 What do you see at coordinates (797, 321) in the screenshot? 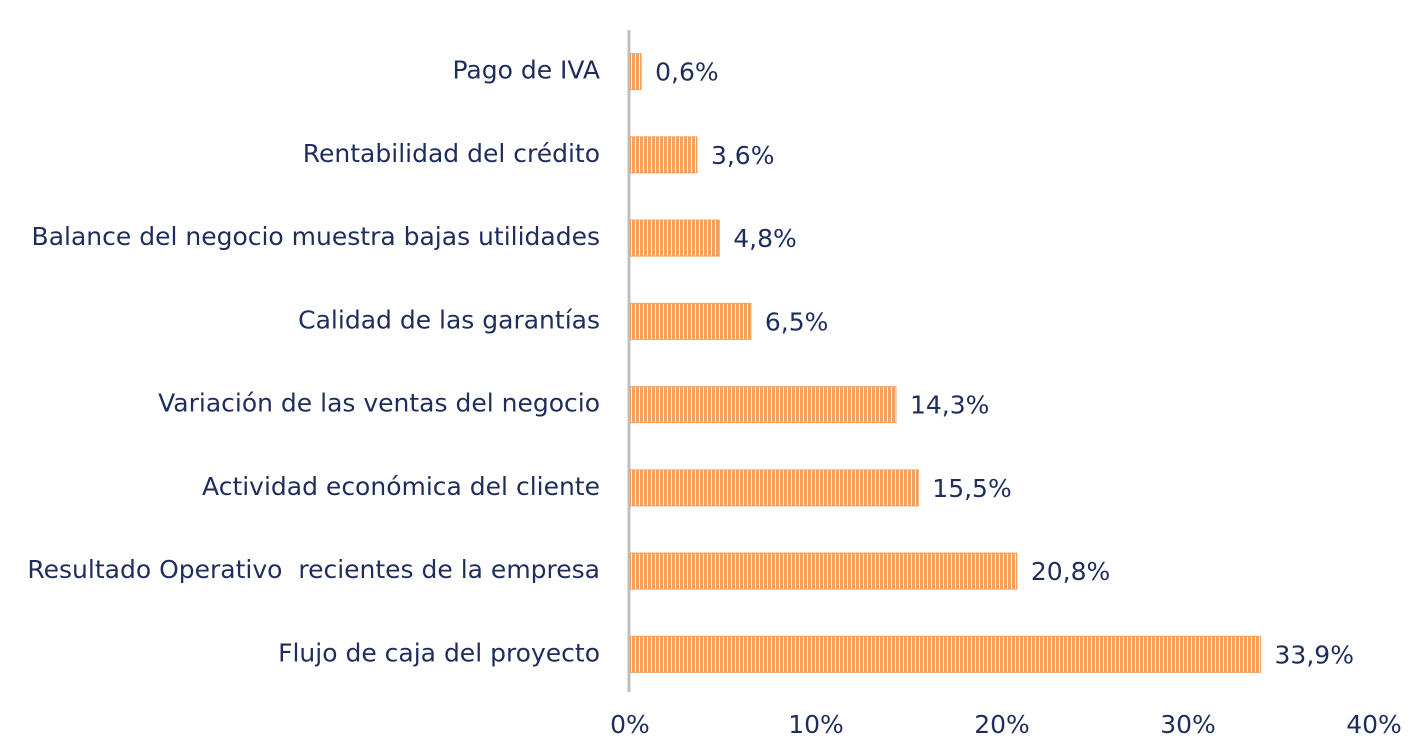
I see `value-label: 6,5%` at bounding box center [797, 321].